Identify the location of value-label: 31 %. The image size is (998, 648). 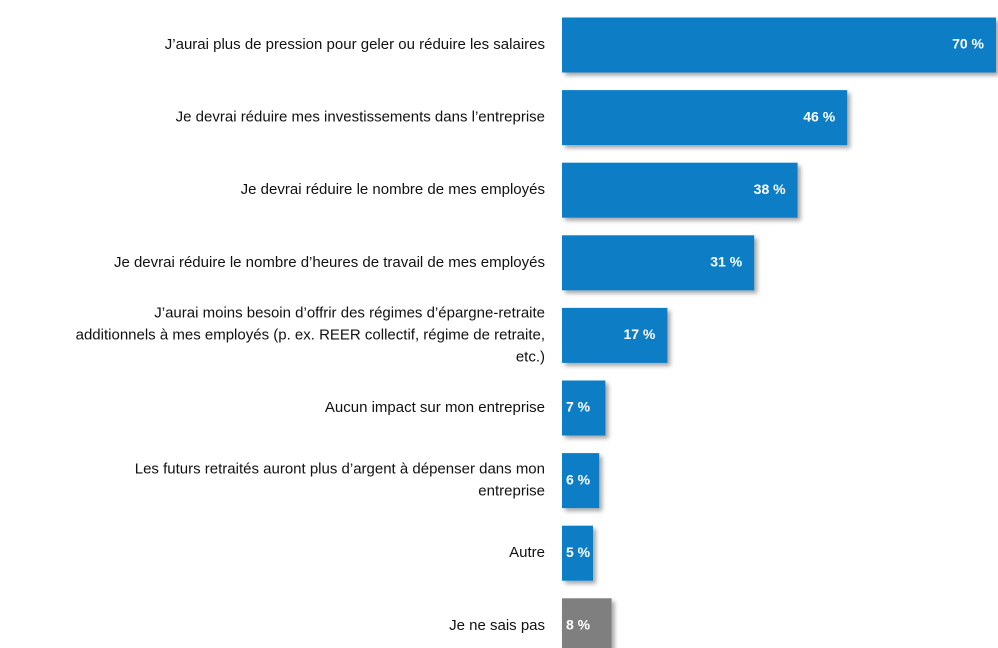
(726, 262).